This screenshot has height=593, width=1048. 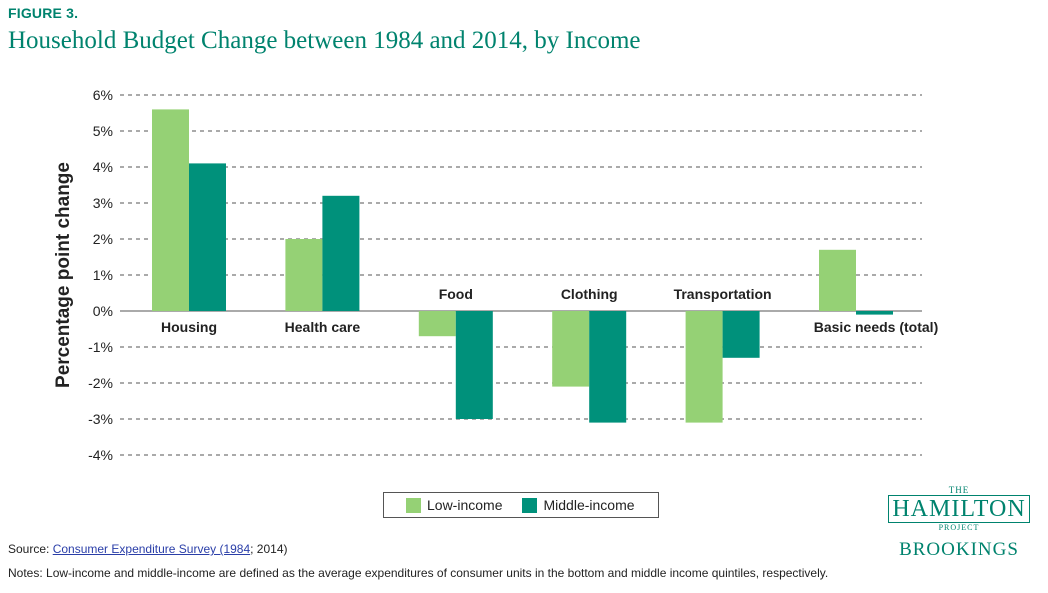 What do you see at coordinates (100, 347) in the screenshot?
I see `y-tick-label: -1%` at bounding box center [100, 347].